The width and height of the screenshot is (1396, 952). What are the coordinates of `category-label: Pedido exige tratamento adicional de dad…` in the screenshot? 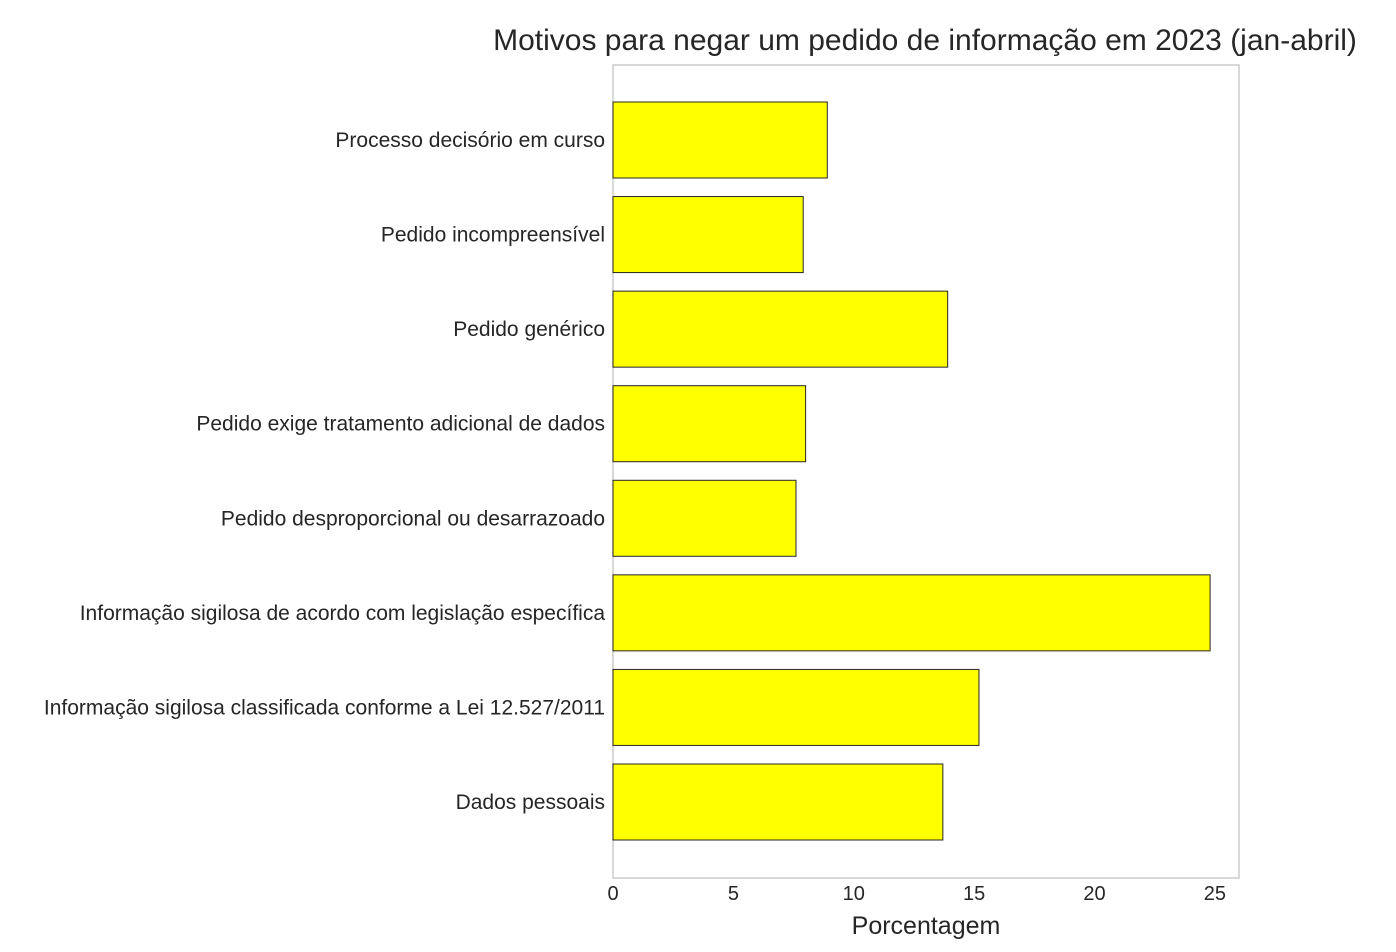 It's located at (400, 424).